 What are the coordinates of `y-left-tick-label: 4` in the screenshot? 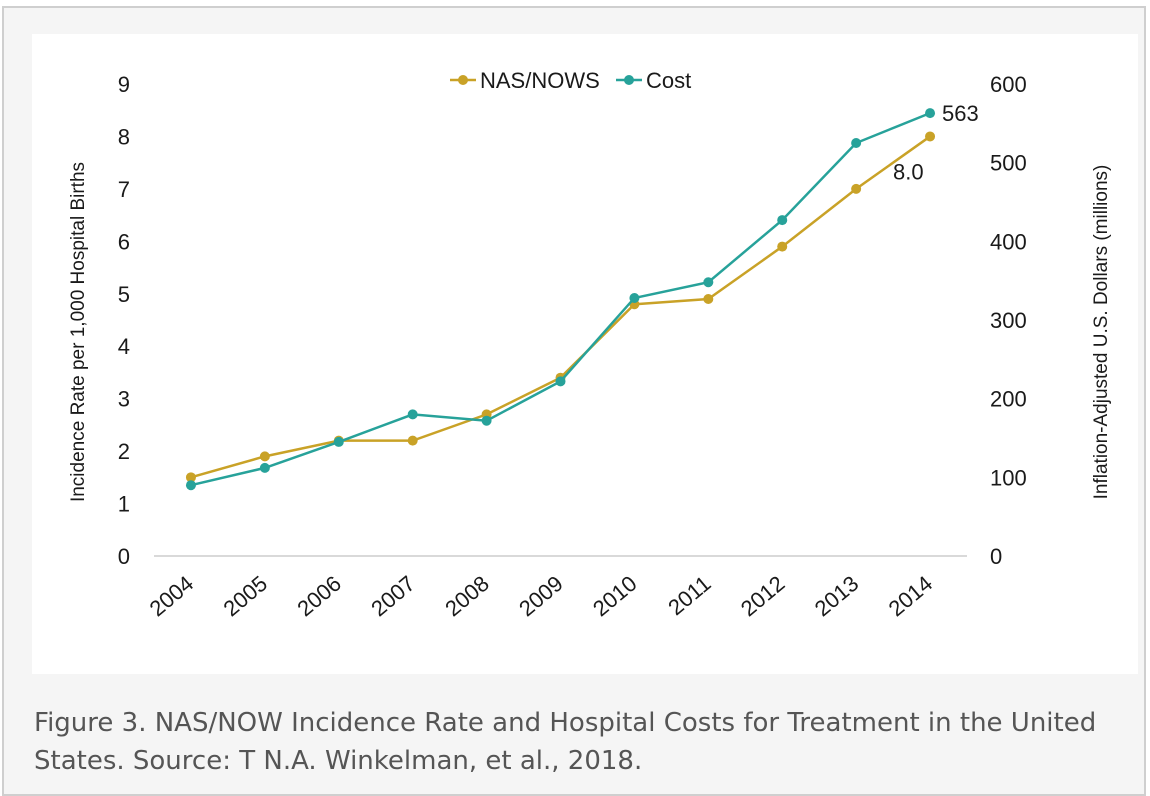 It's located at (124, 346).